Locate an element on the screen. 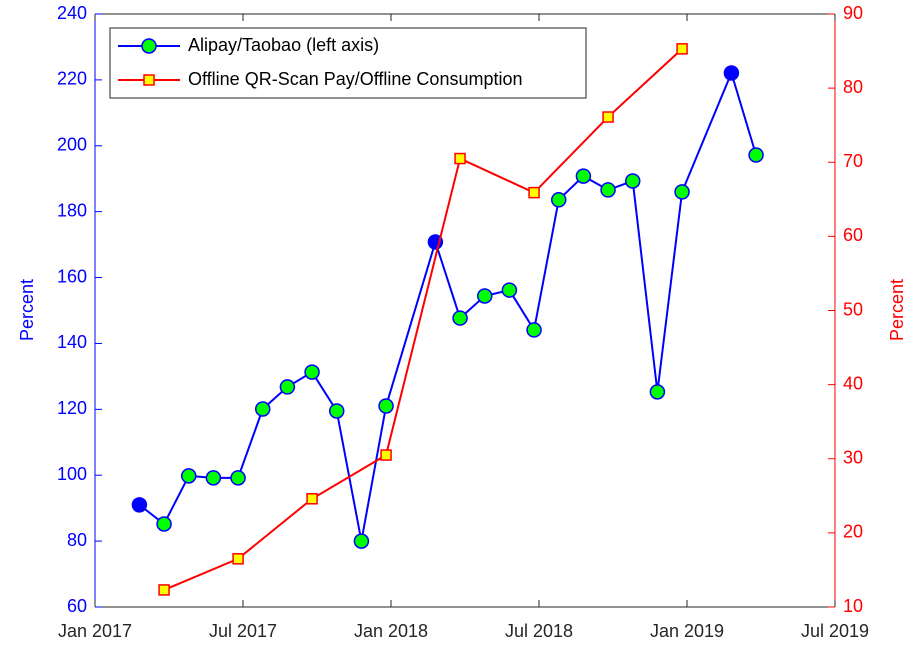  legend-label: Alipay/Taobao (left axis) is located at coordinates (283, 45).